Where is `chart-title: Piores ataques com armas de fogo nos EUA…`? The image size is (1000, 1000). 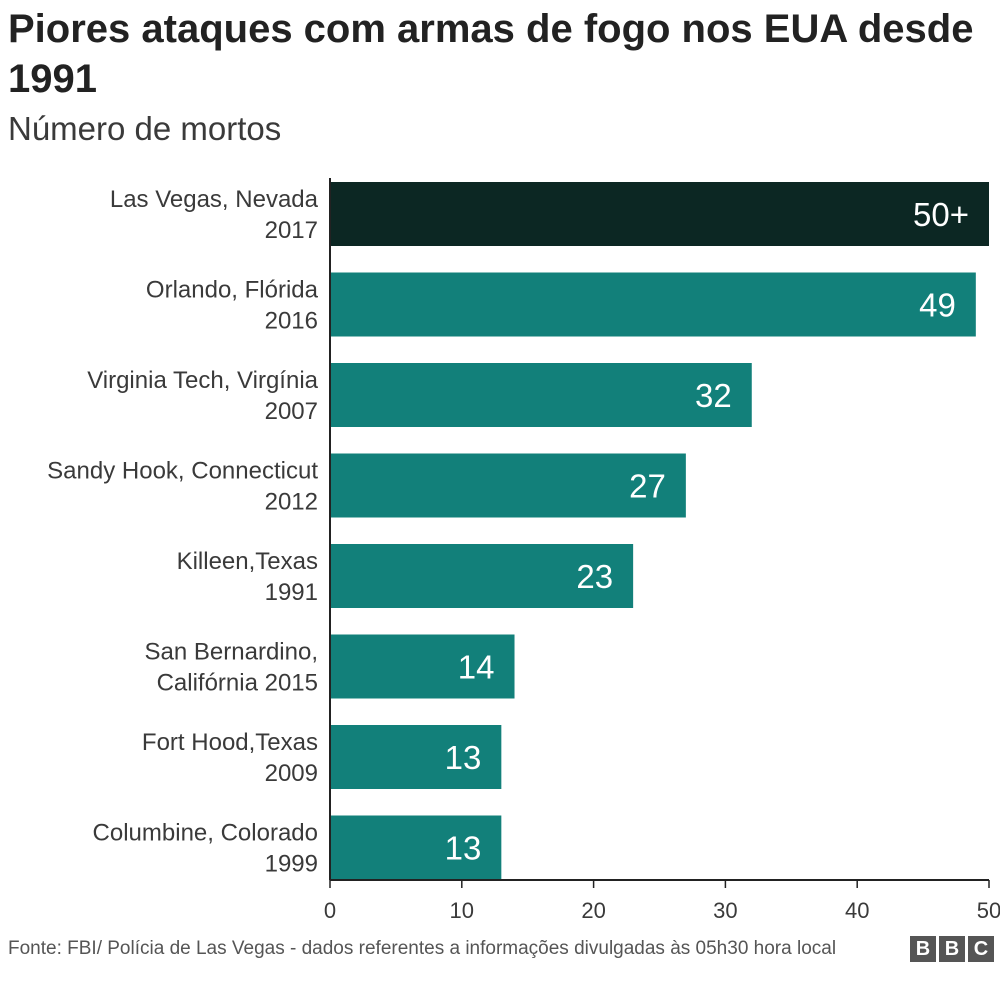
chart-title: Piores ataques com armas de fogo nos EUA… is located at coordinates (491, 54).